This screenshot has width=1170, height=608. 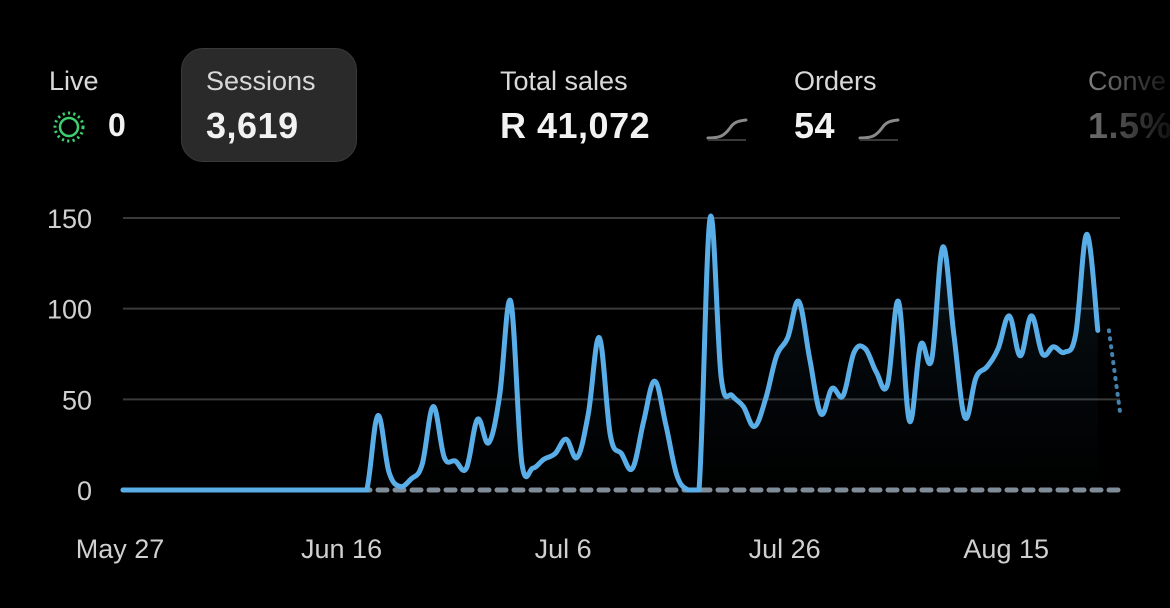 I want to click on live-label: Live, so click(x=74, y=81).